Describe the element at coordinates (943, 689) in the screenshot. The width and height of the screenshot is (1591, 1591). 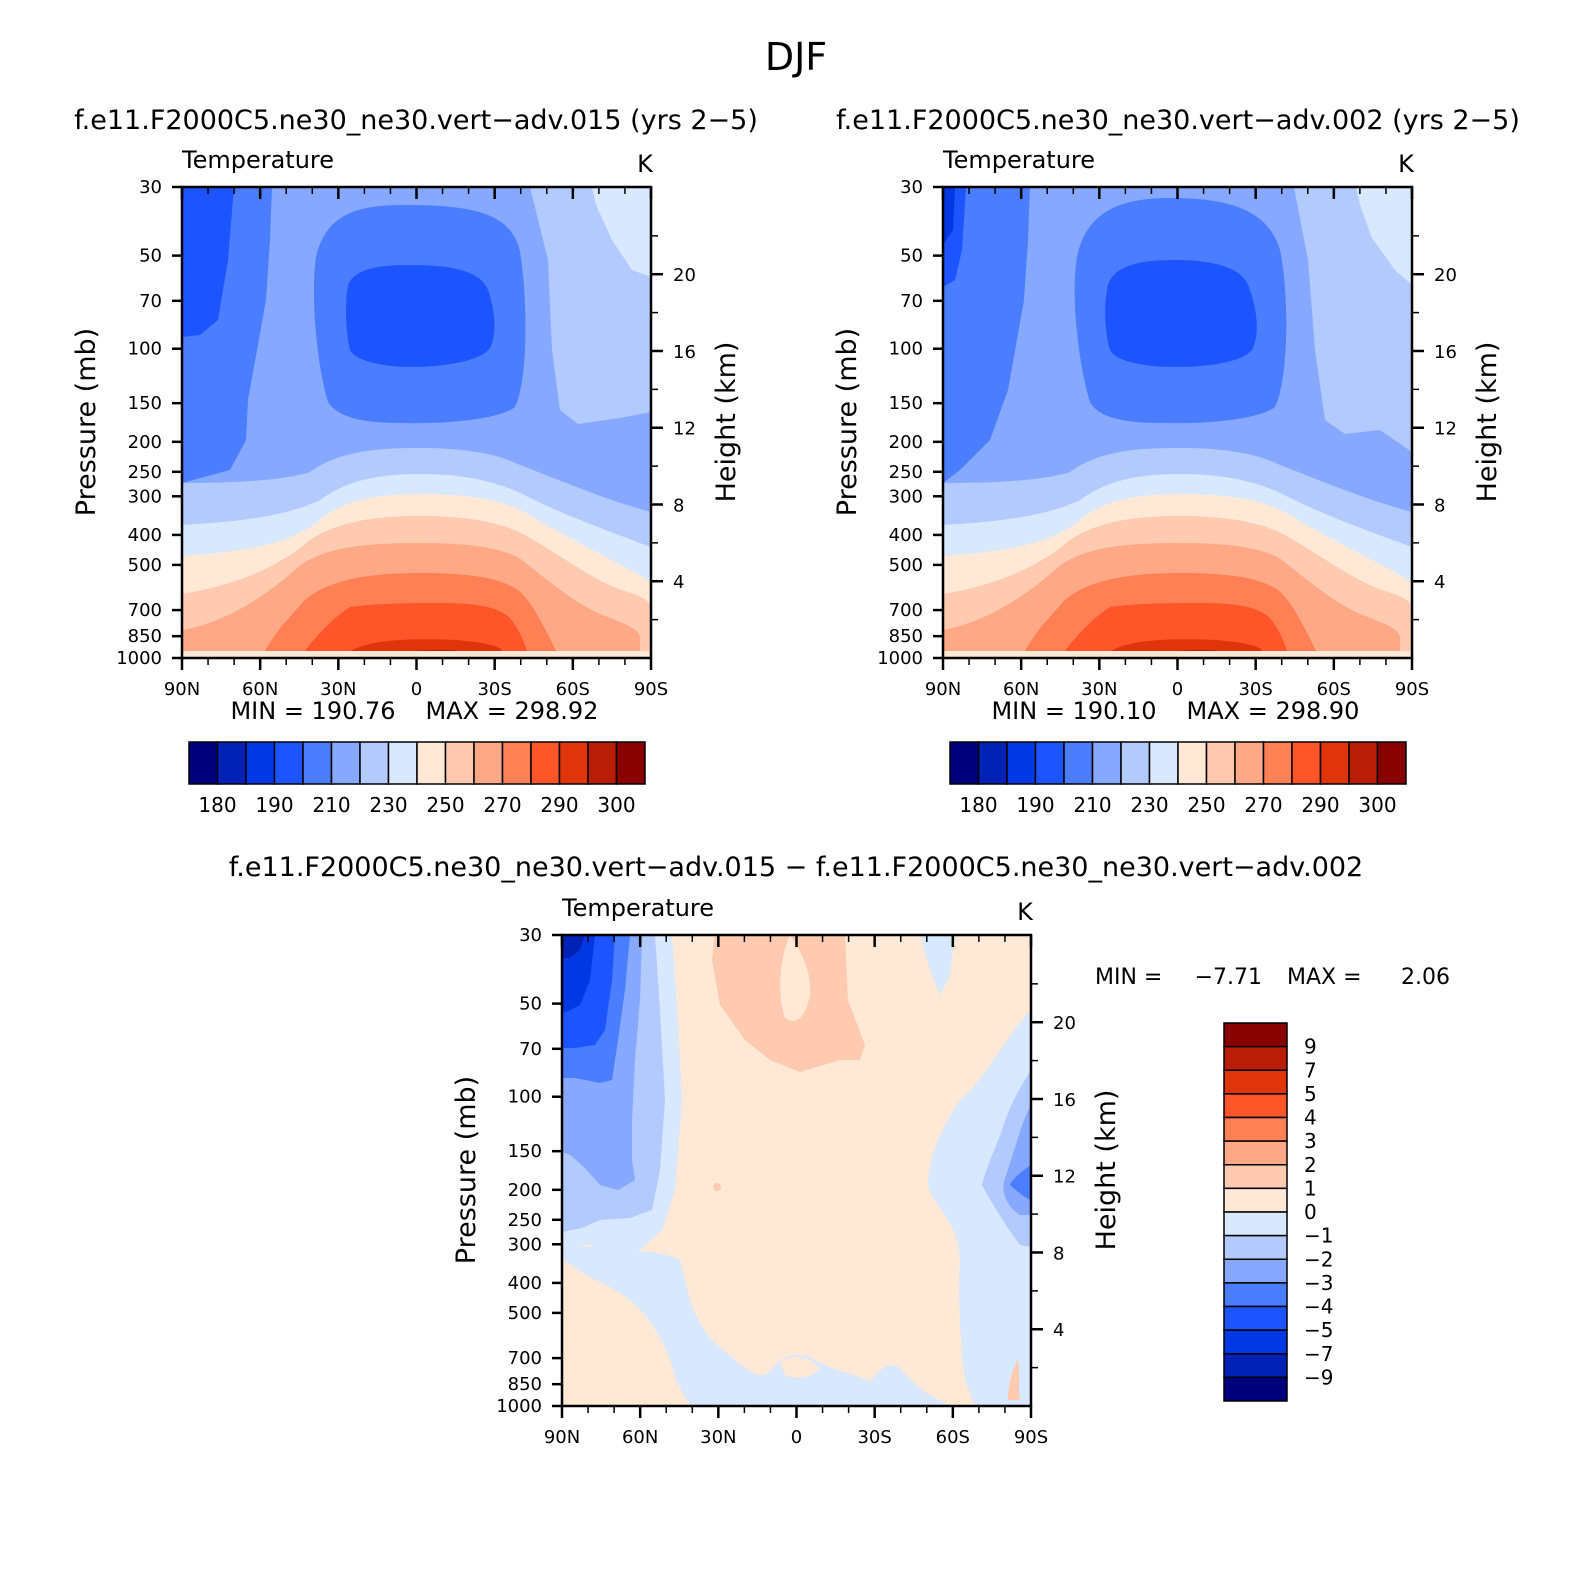
I see `panel-2-x-tick-label: 90N` at that location.